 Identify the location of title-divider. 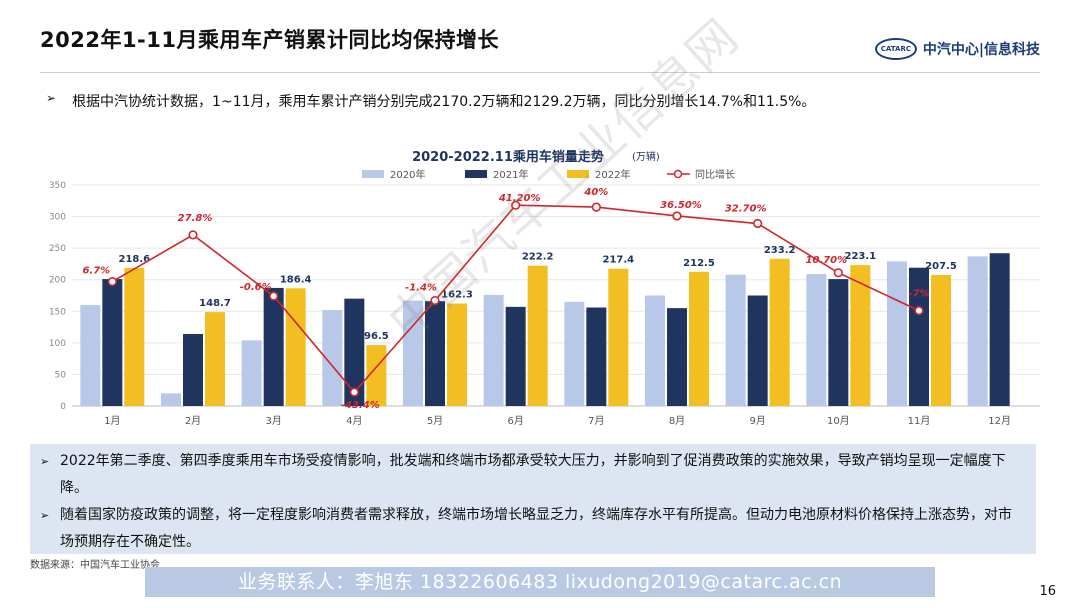
(540, 72).